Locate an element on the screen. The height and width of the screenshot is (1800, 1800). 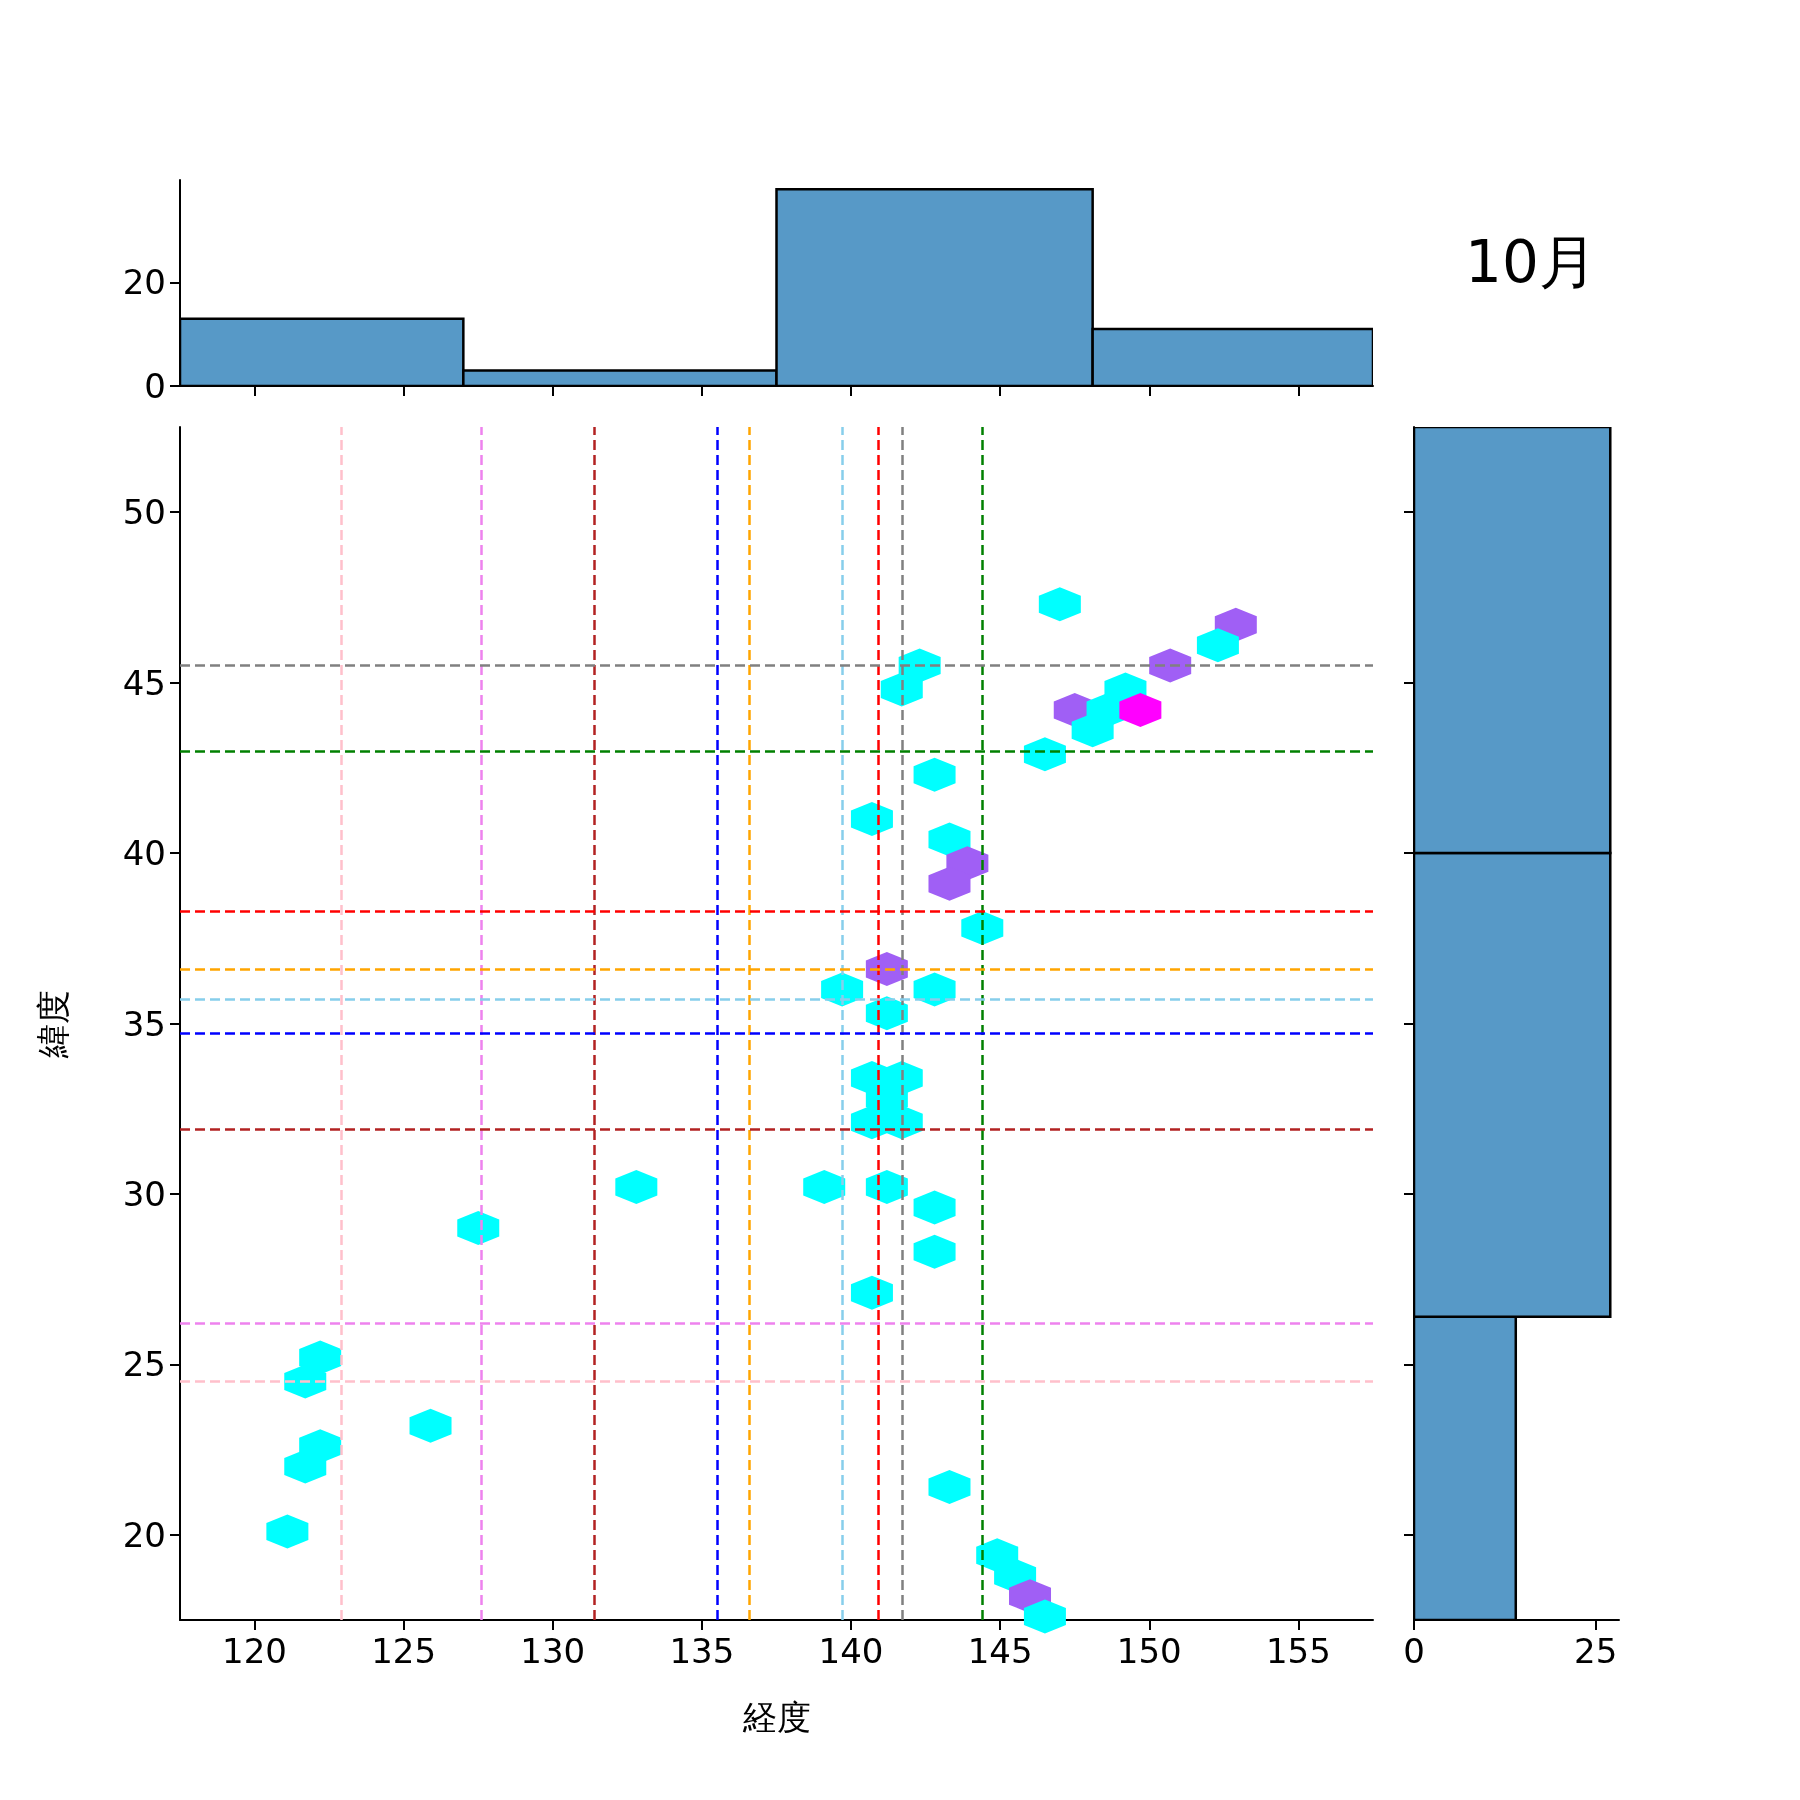
x-tick-label: 155 is located at coordinates (1298, 1651).